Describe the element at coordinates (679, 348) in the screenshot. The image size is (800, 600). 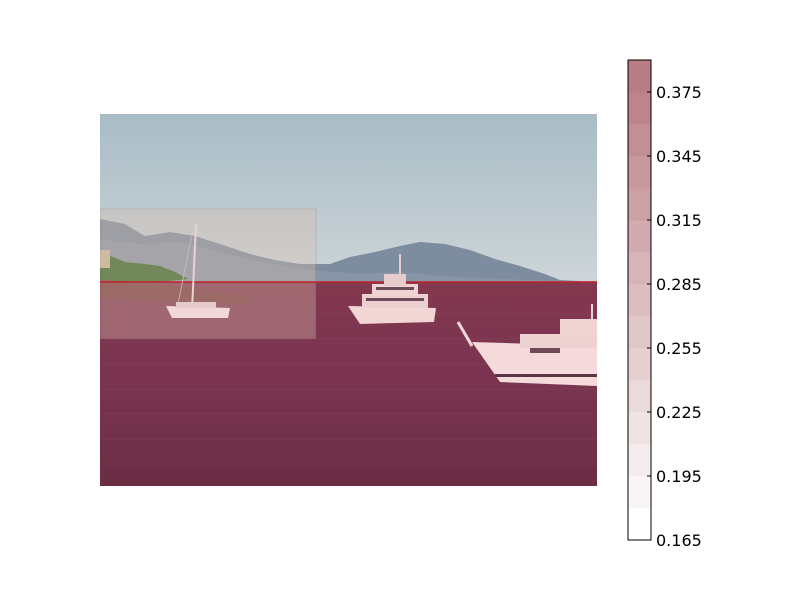
I see `colorbar-tick-label: 0.255` at that location.